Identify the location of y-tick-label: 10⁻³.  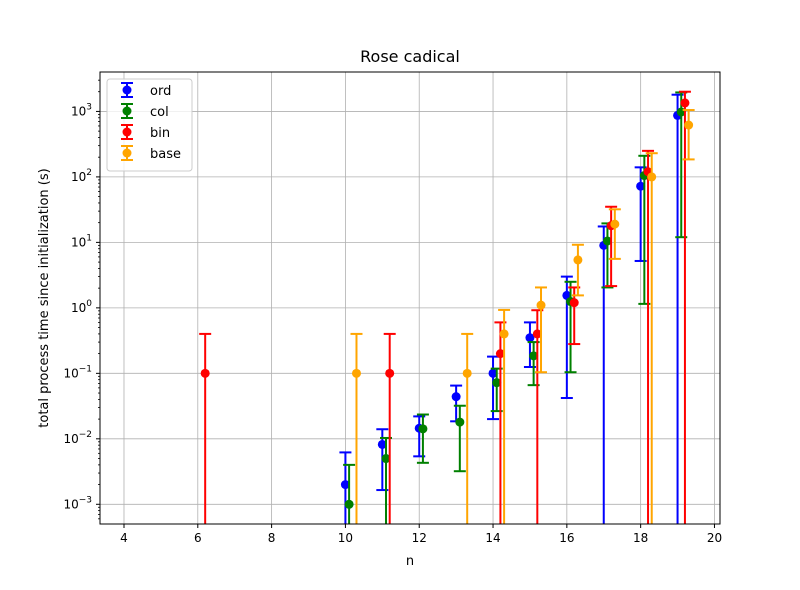
(77, 503).